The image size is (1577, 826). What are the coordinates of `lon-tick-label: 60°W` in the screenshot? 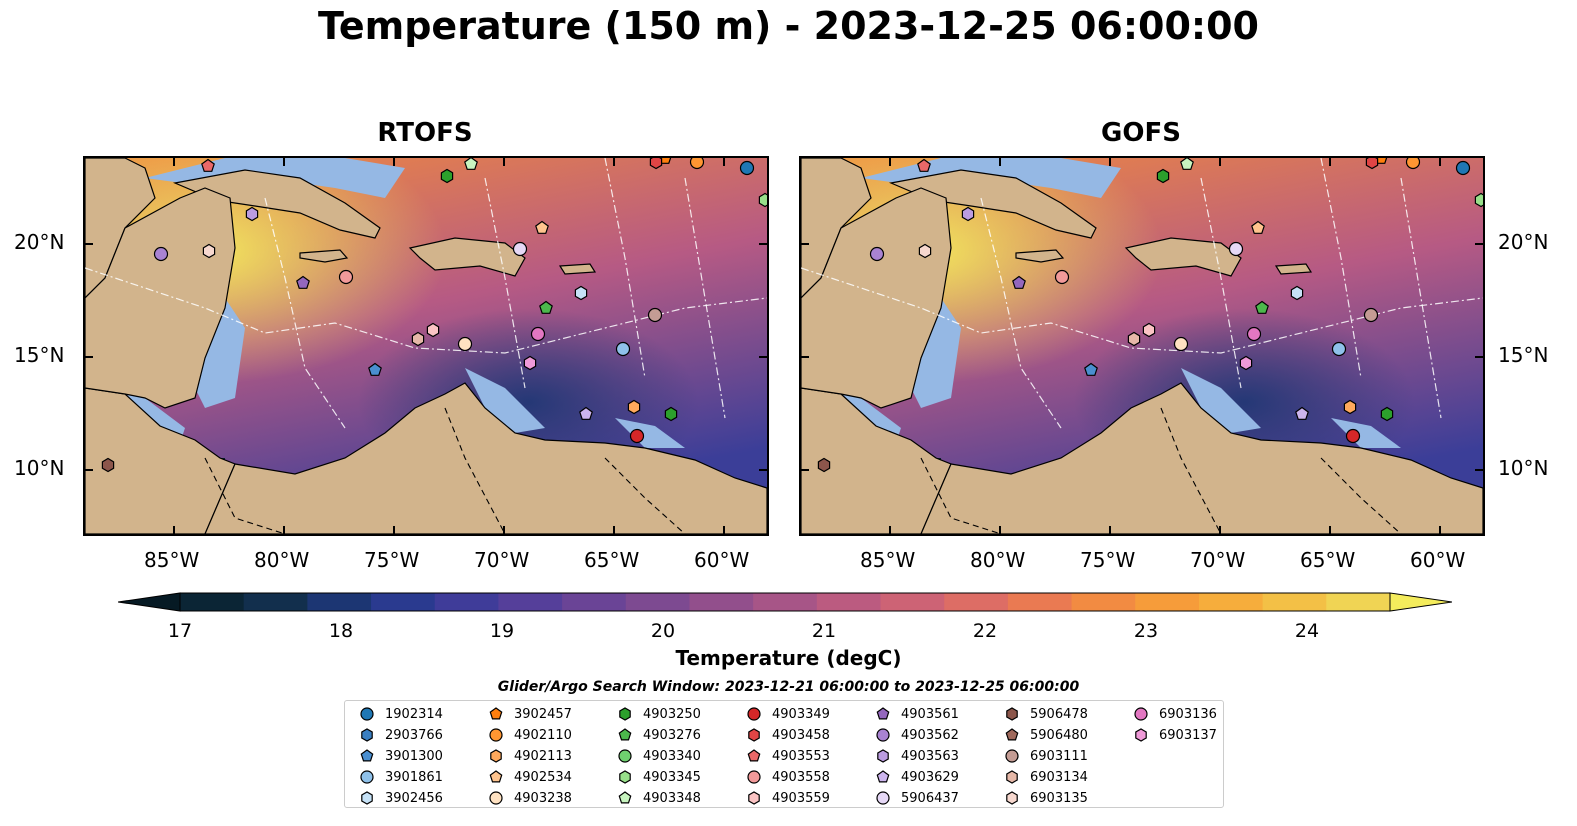 It's located at (722, 560).